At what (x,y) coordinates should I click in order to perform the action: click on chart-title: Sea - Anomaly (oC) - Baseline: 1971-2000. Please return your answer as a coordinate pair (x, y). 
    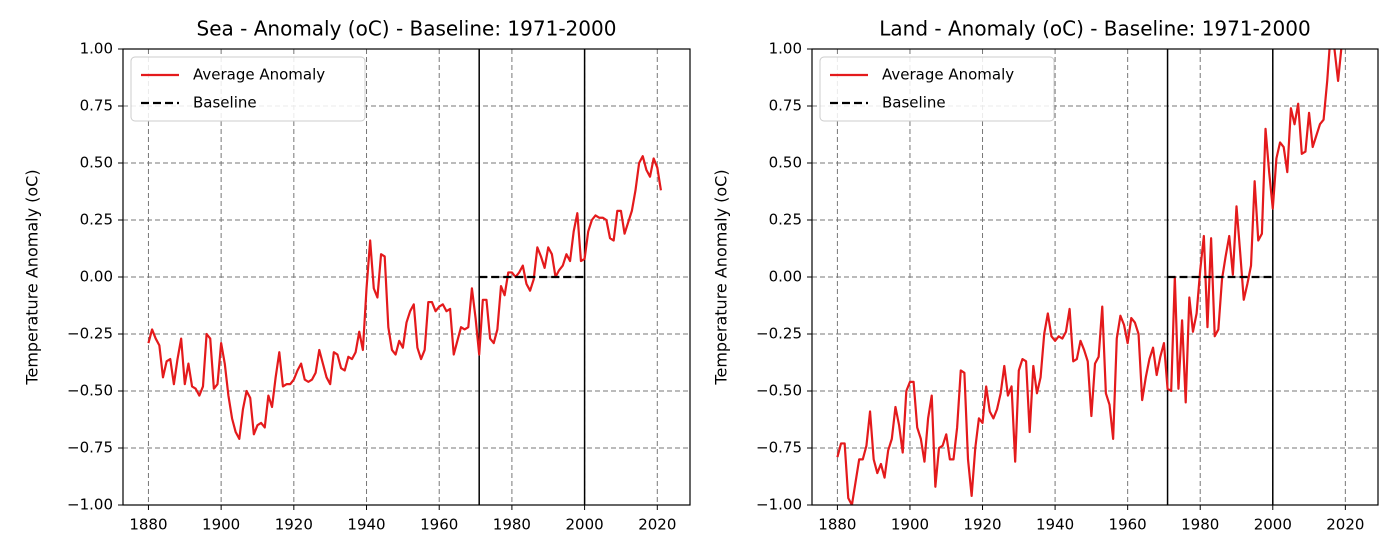
    Looking at the image, I should click on (407, 29).